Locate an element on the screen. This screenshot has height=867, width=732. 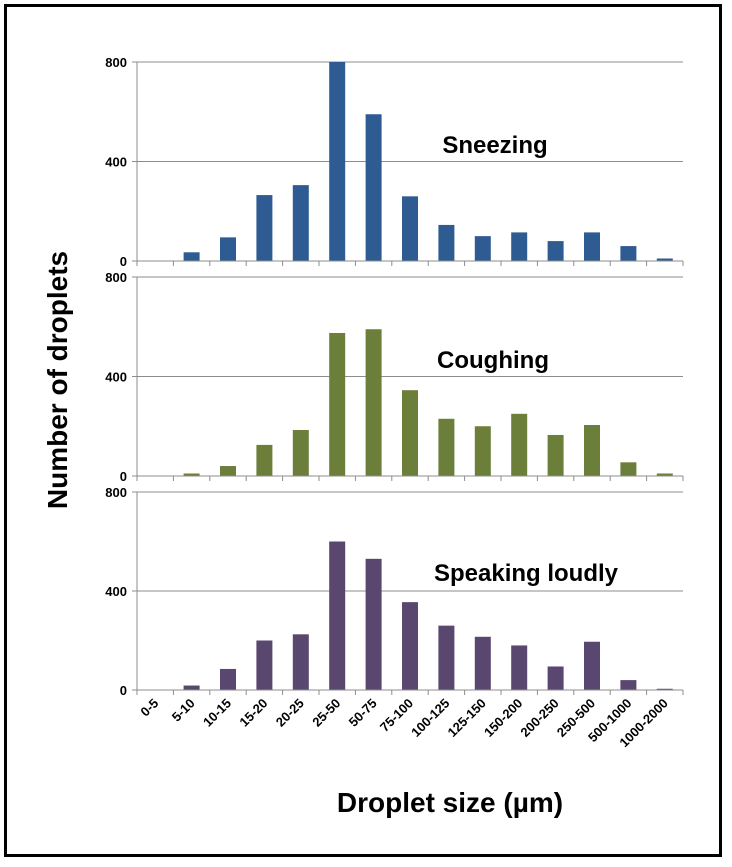
x-tick-label: 150-200 is located at coordinates (503, 718).